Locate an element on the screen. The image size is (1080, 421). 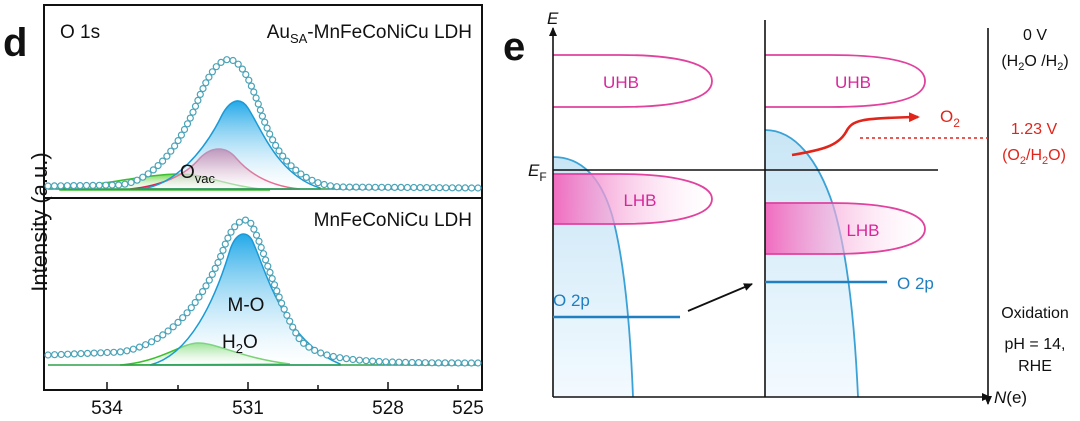
x-tick-label: 534 is located at coordinates (107, 408).